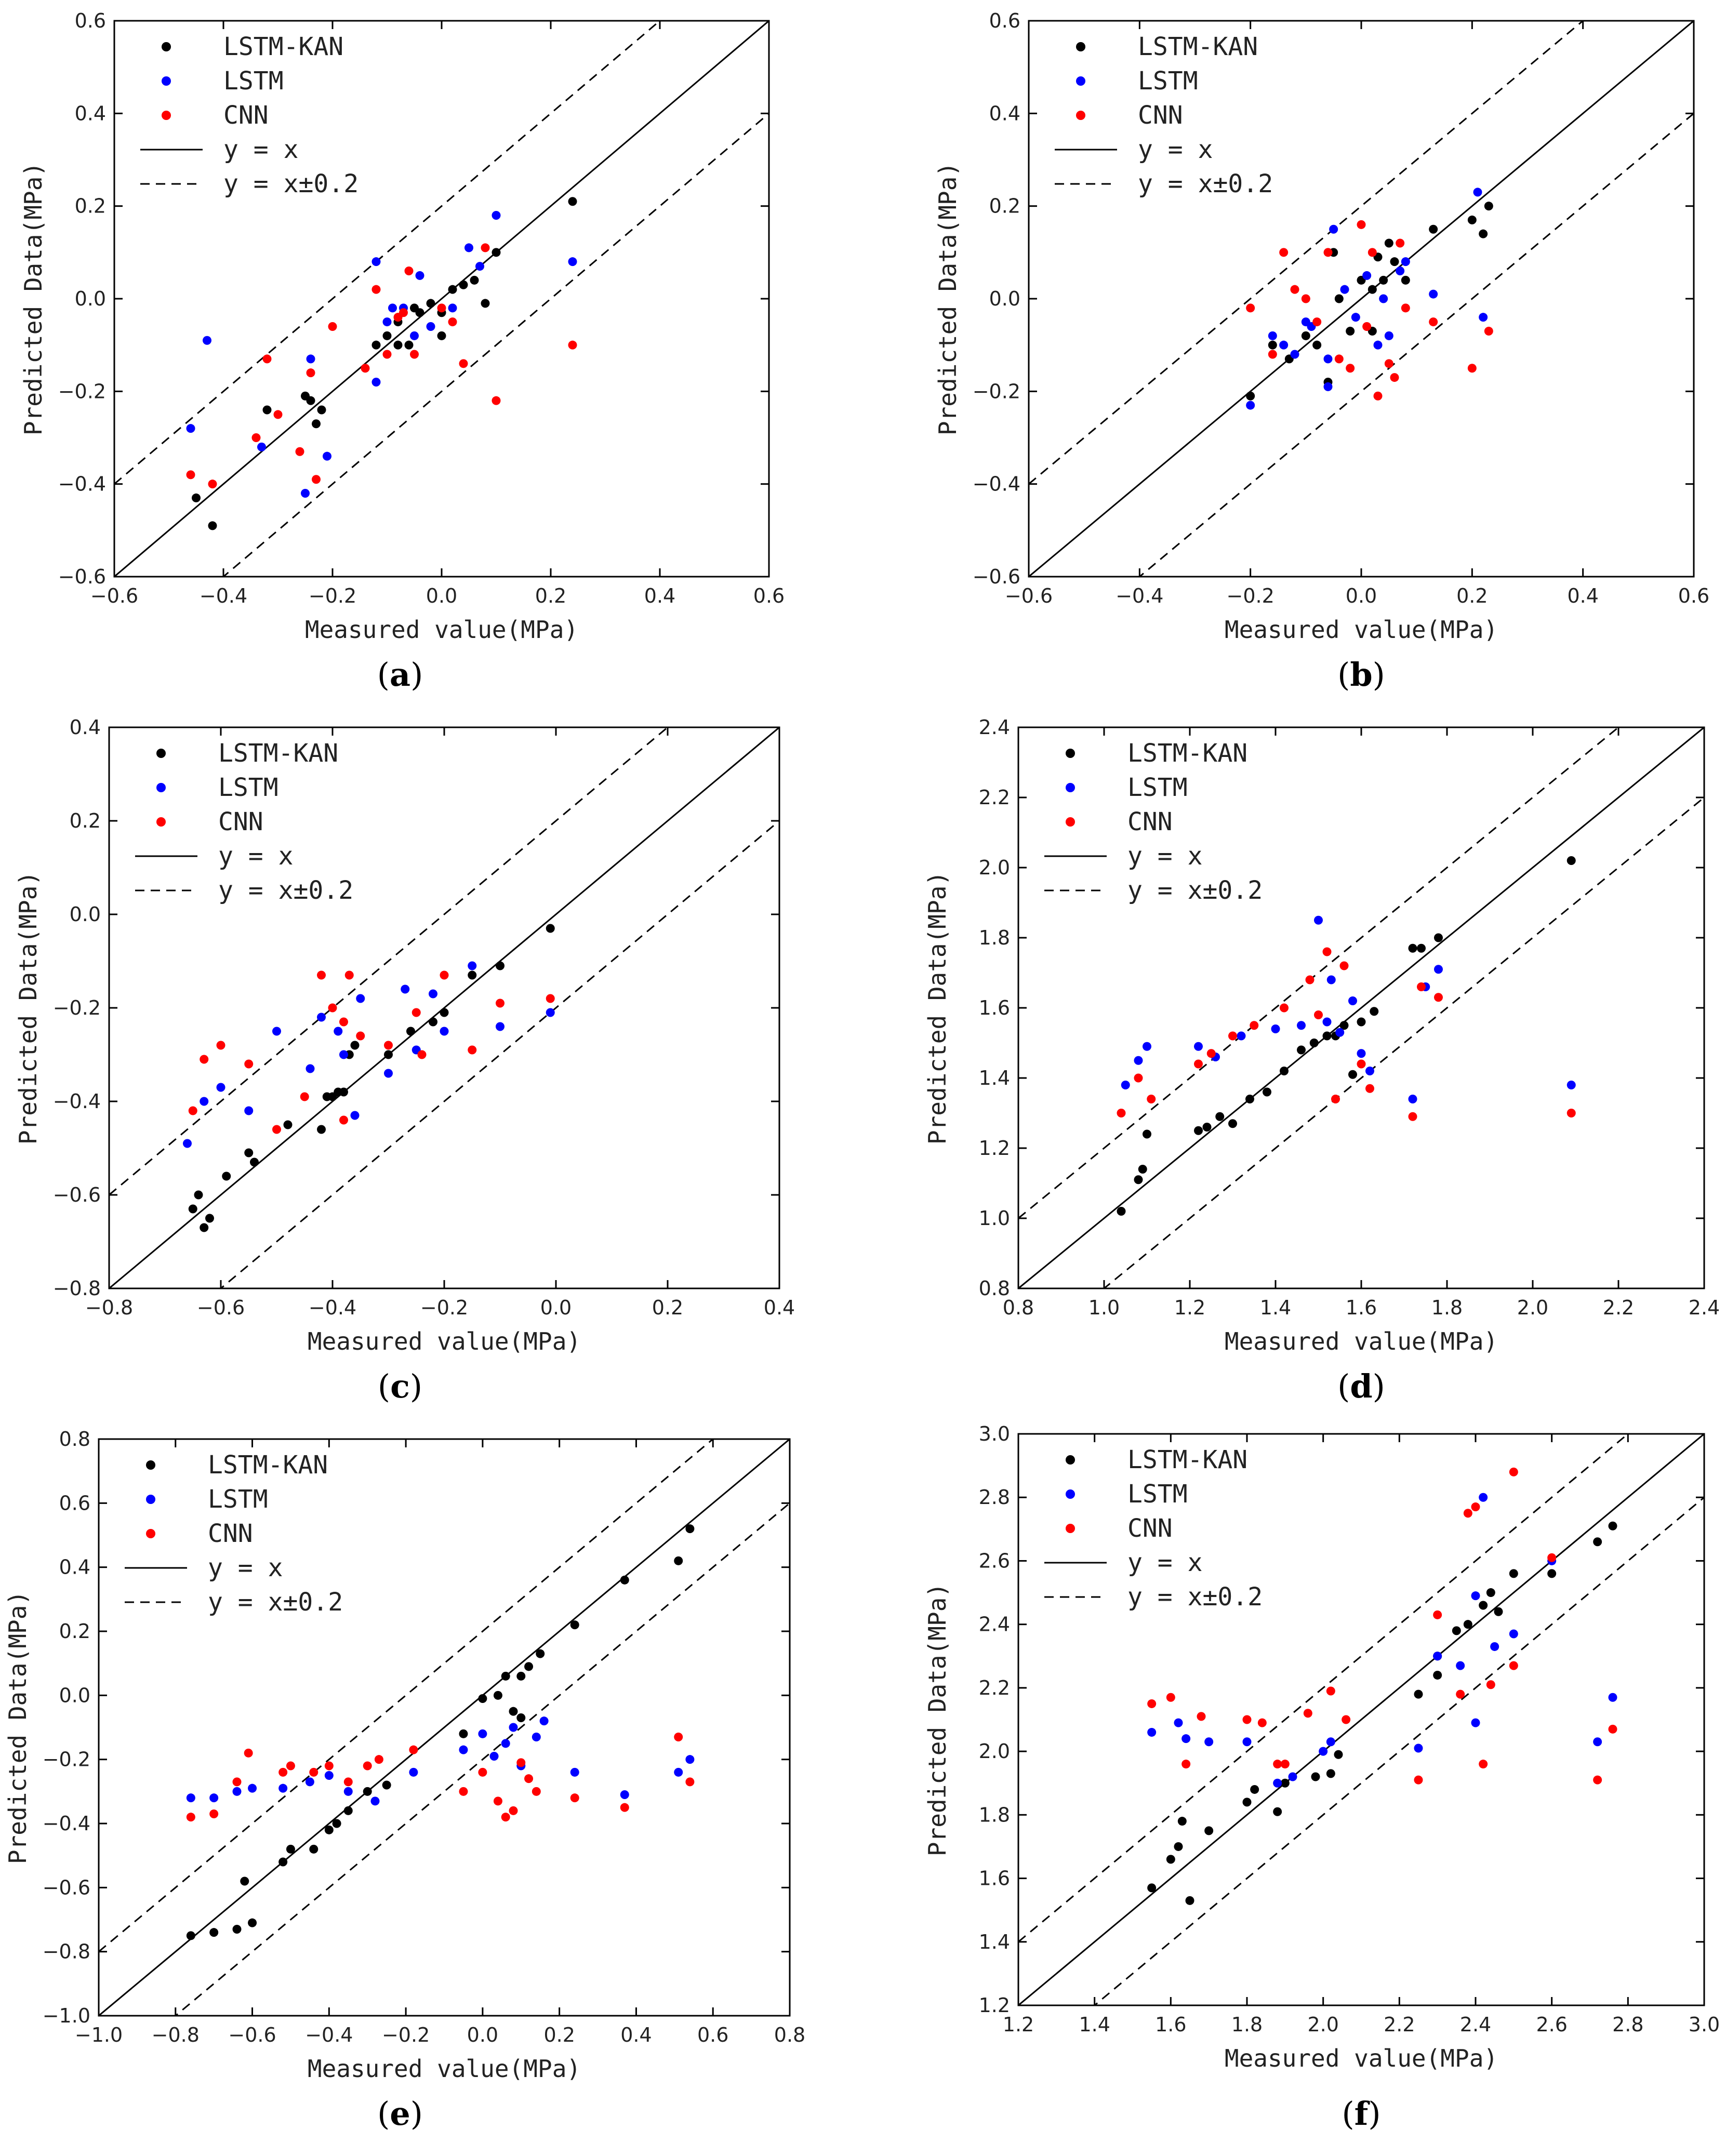 The width and height of the screenshot is (1726, 2156). I want to click on y-tick-label: 1.8, so click(994, 1814).